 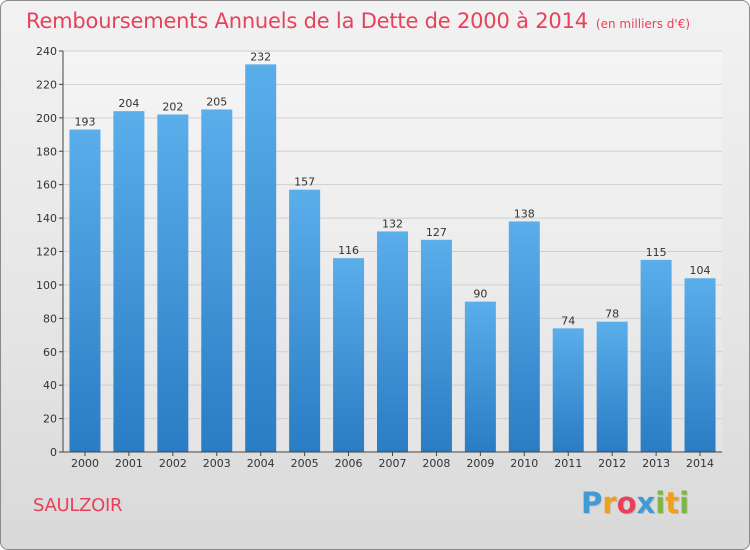 What do you see at coordinates (53, 452) in the screenshot?
I see `y-tick-label: 0` at bounding box center [53, 452].